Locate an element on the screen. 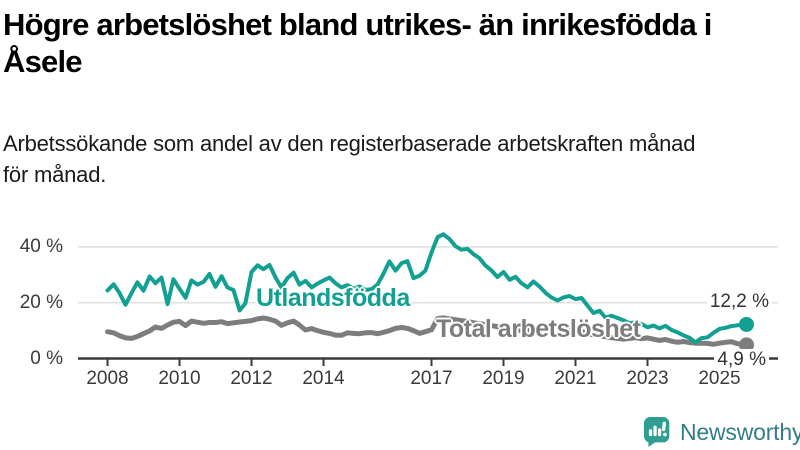 The width and height of the screenshot is (800, 450). newsworthy-chart-bubble-icon is located at coordinates (656, 432).